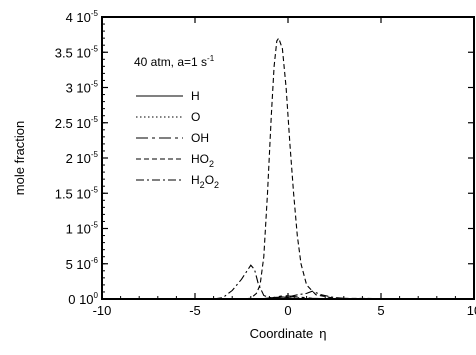  I want to click on condition-text: 40 atm, a=1 s, so click(170, 62).